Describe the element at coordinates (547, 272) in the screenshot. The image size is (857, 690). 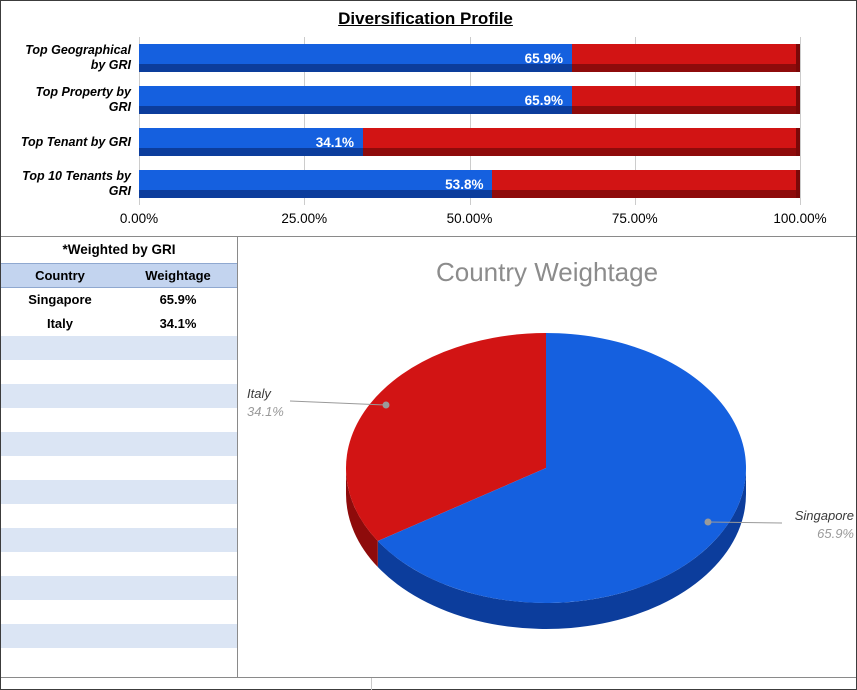
I see `pie-chart-title: Country Weightage` at that location.